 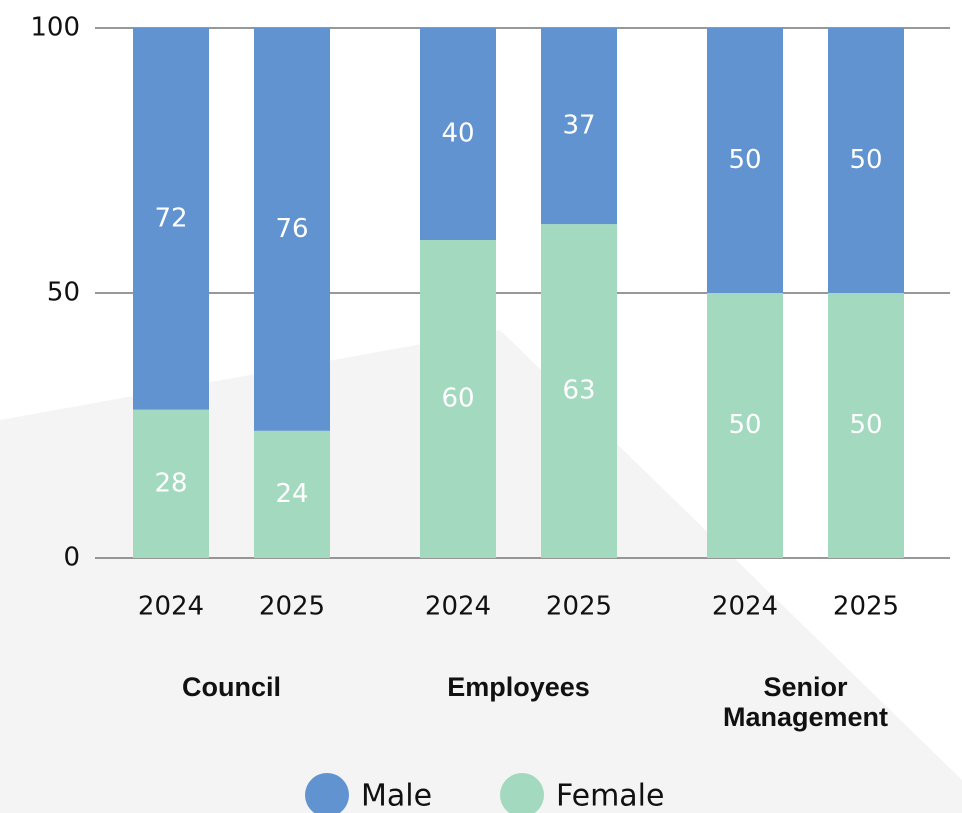 I want to click on value-label: 72, so click(x=170, y=218).